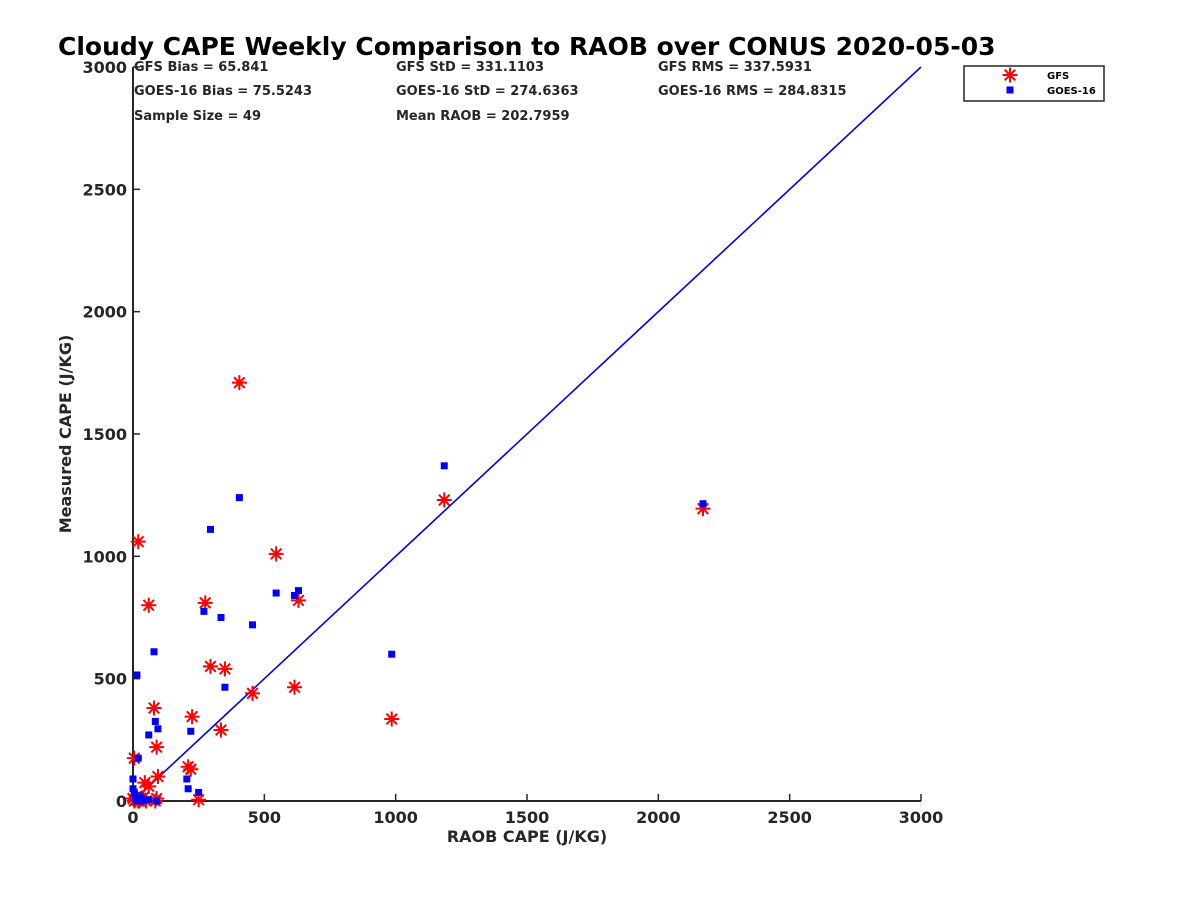 The height and width of the screenshot is (900, 1200). What do you see at coordinates (104, 67) in the screenshot?
I see `y-tick-label: 3000` at bounding box center [104, 67].